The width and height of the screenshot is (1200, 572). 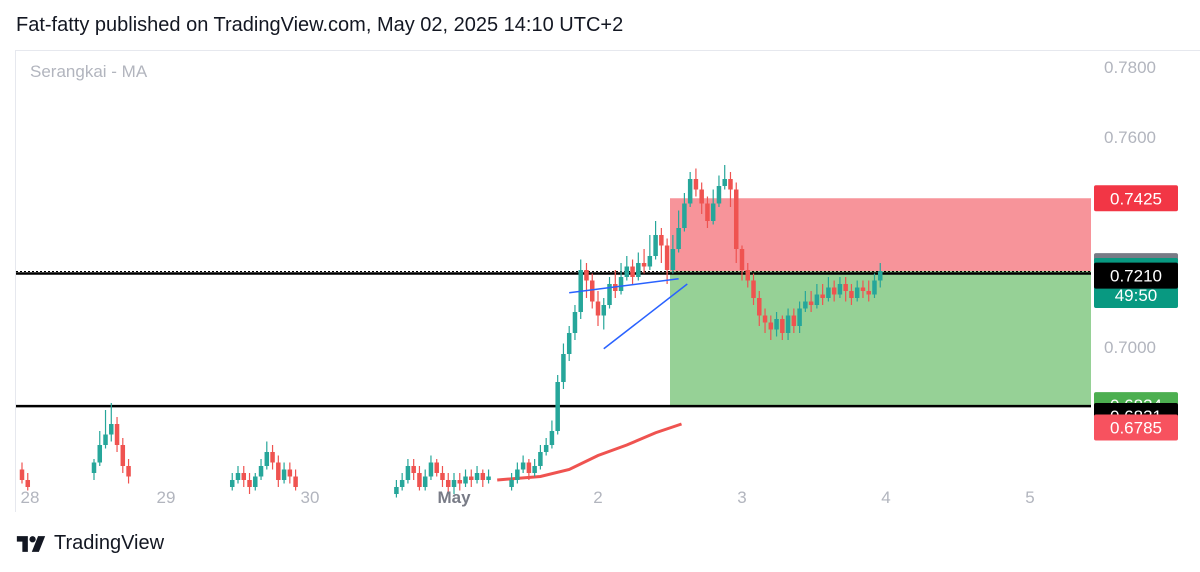 I want to click on wedge-upper-line, so click(x=624, y=286).